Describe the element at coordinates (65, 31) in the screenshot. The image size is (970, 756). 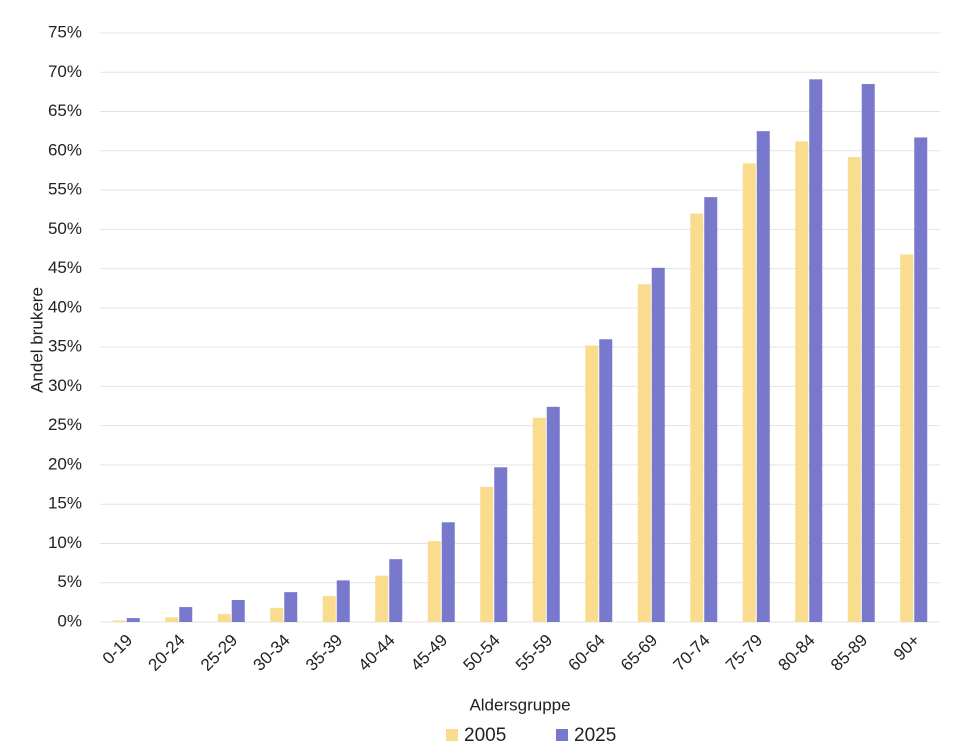
I see `y-tick-label: 75%` at that location.